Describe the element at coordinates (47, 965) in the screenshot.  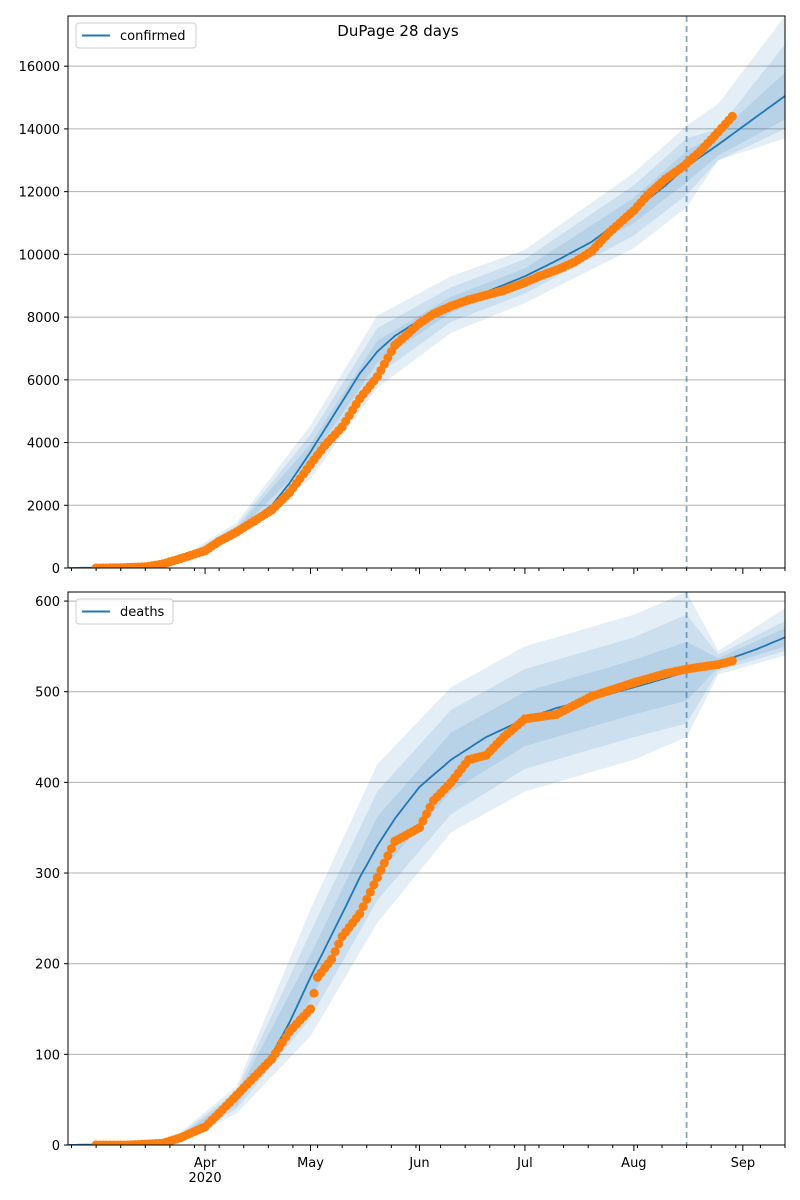
I see `y-tick-label: 200` at that location.